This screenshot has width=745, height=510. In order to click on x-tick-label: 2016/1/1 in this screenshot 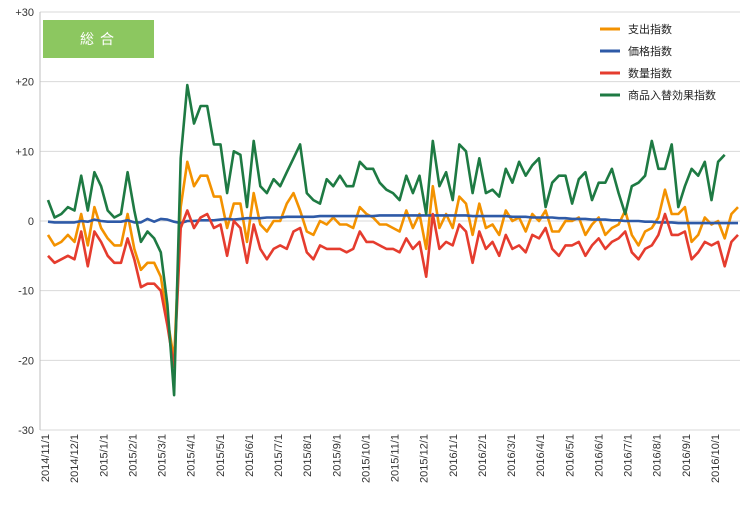, I will do `click(454, 455)`.